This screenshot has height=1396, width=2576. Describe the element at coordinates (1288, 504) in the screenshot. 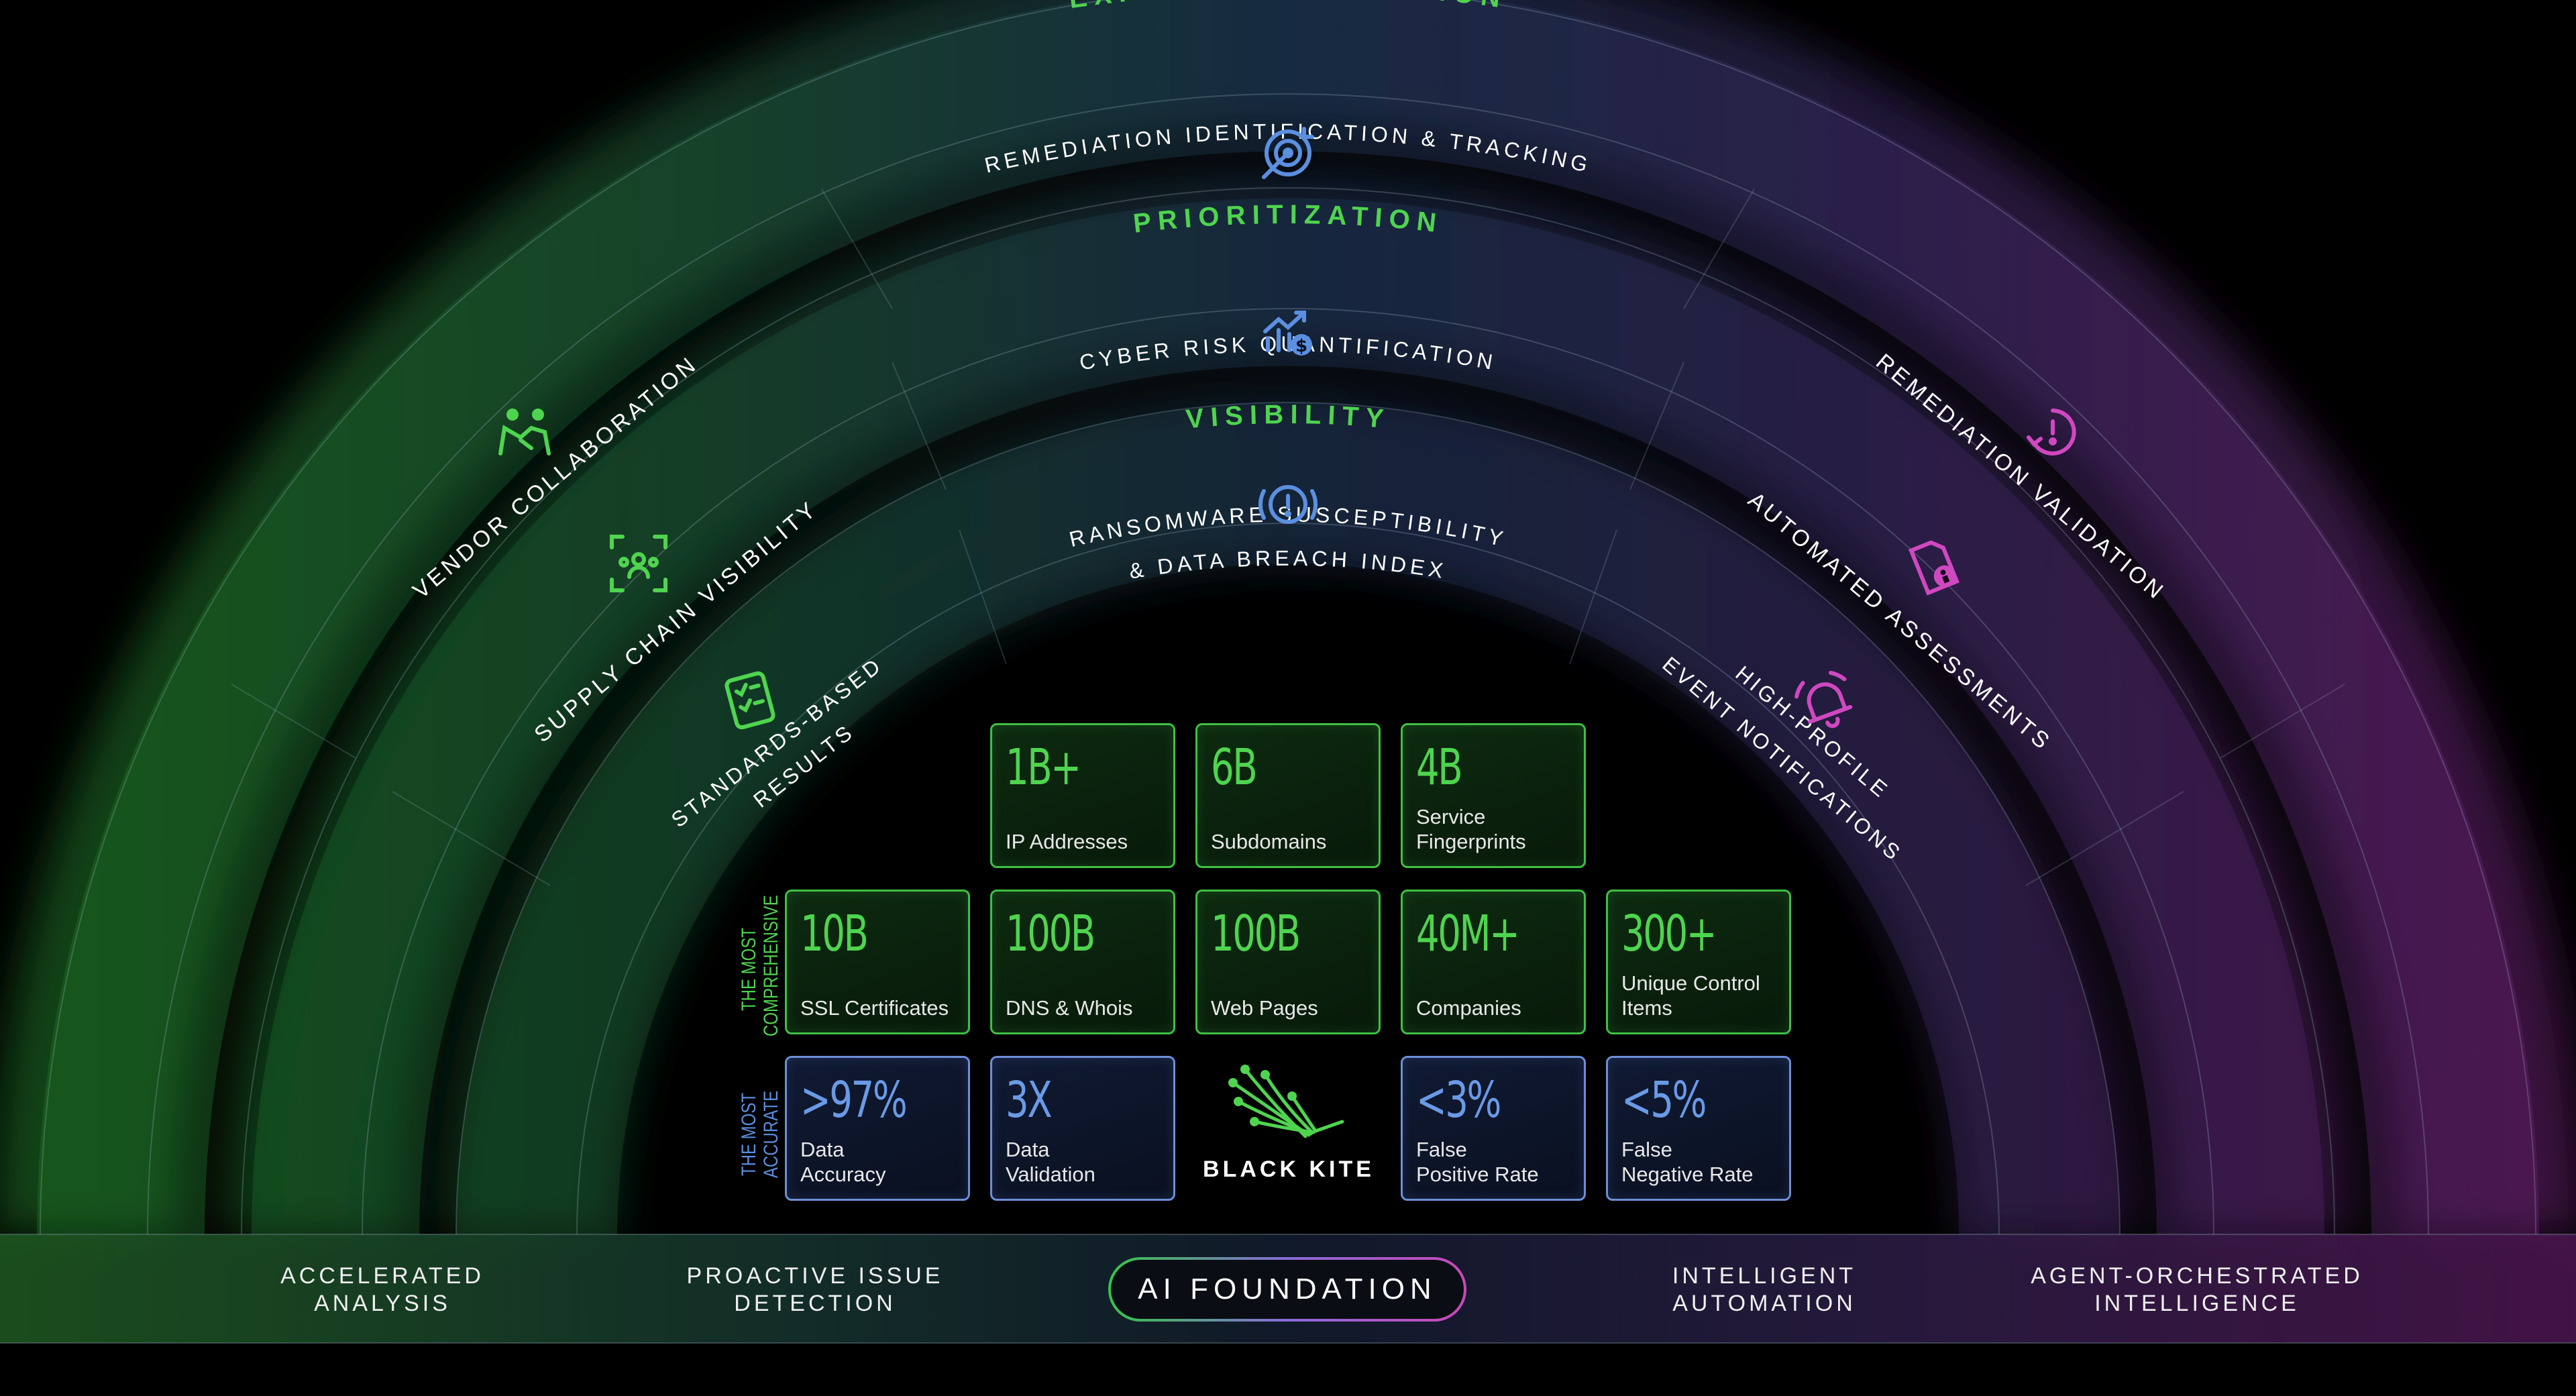

I see `alert-circle-icon` at that location.